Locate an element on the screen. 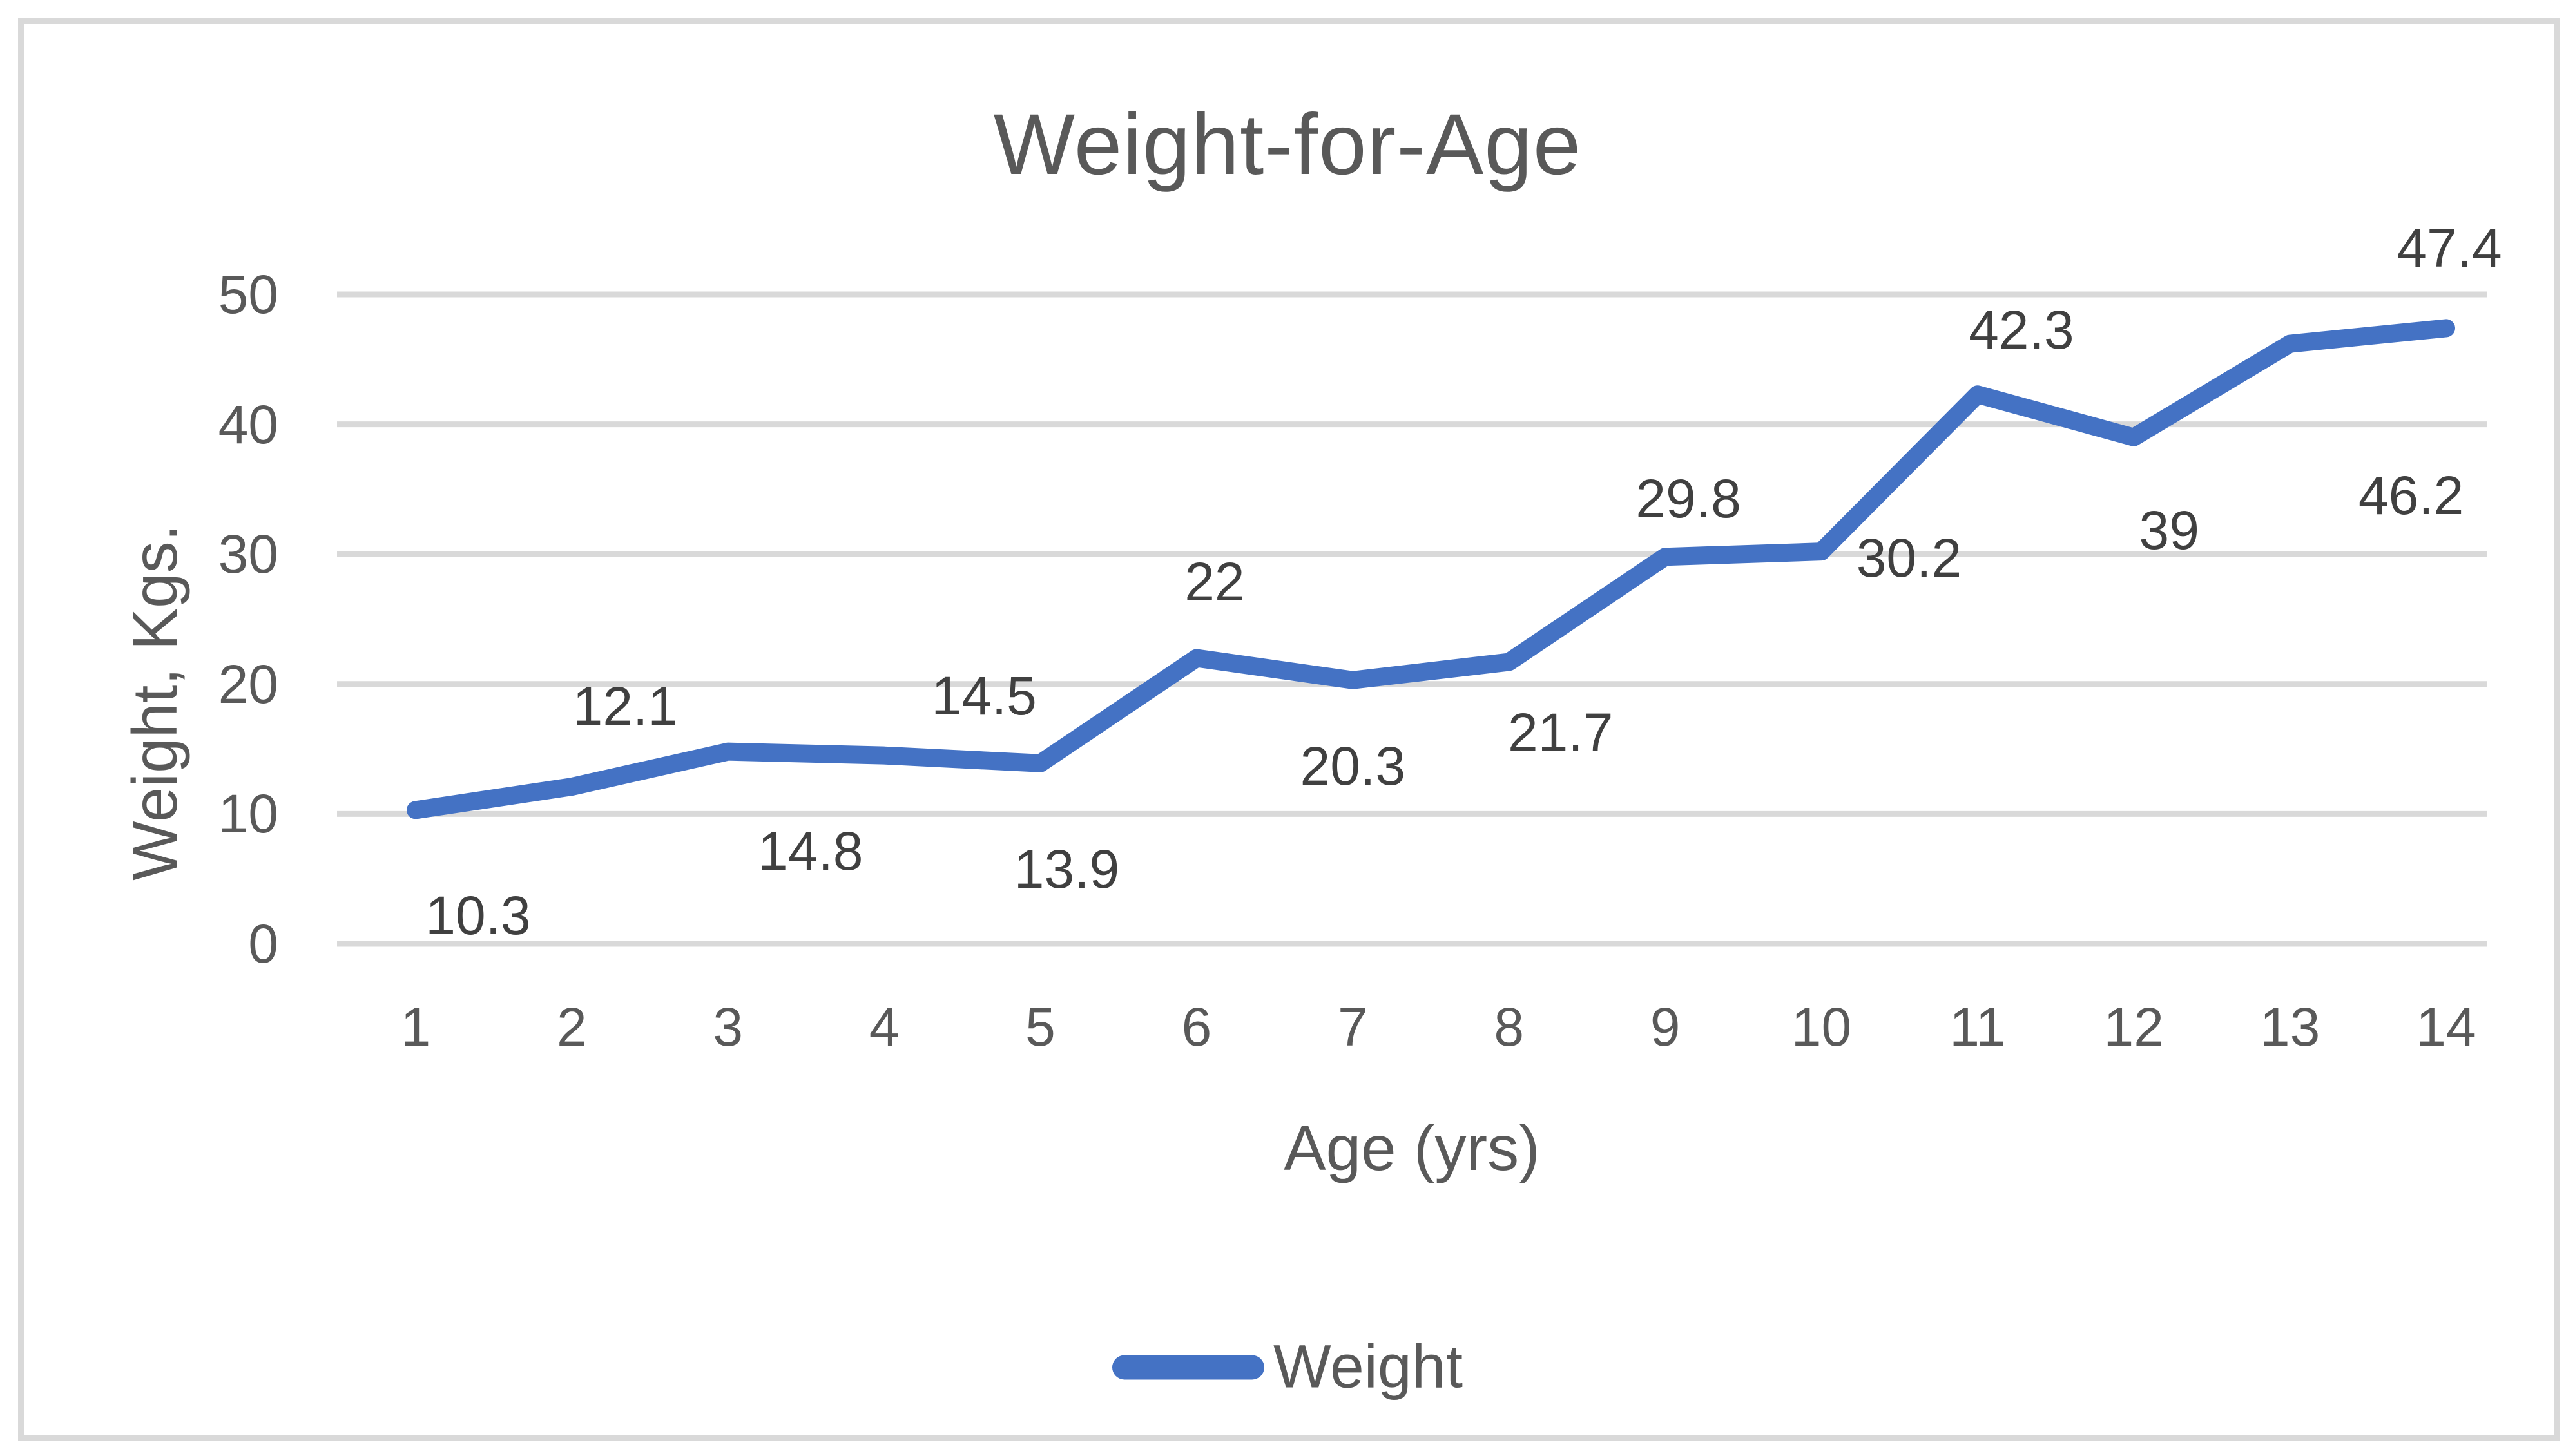  chart-title: Weight-for-Age is located at coordinates (1287, 145).